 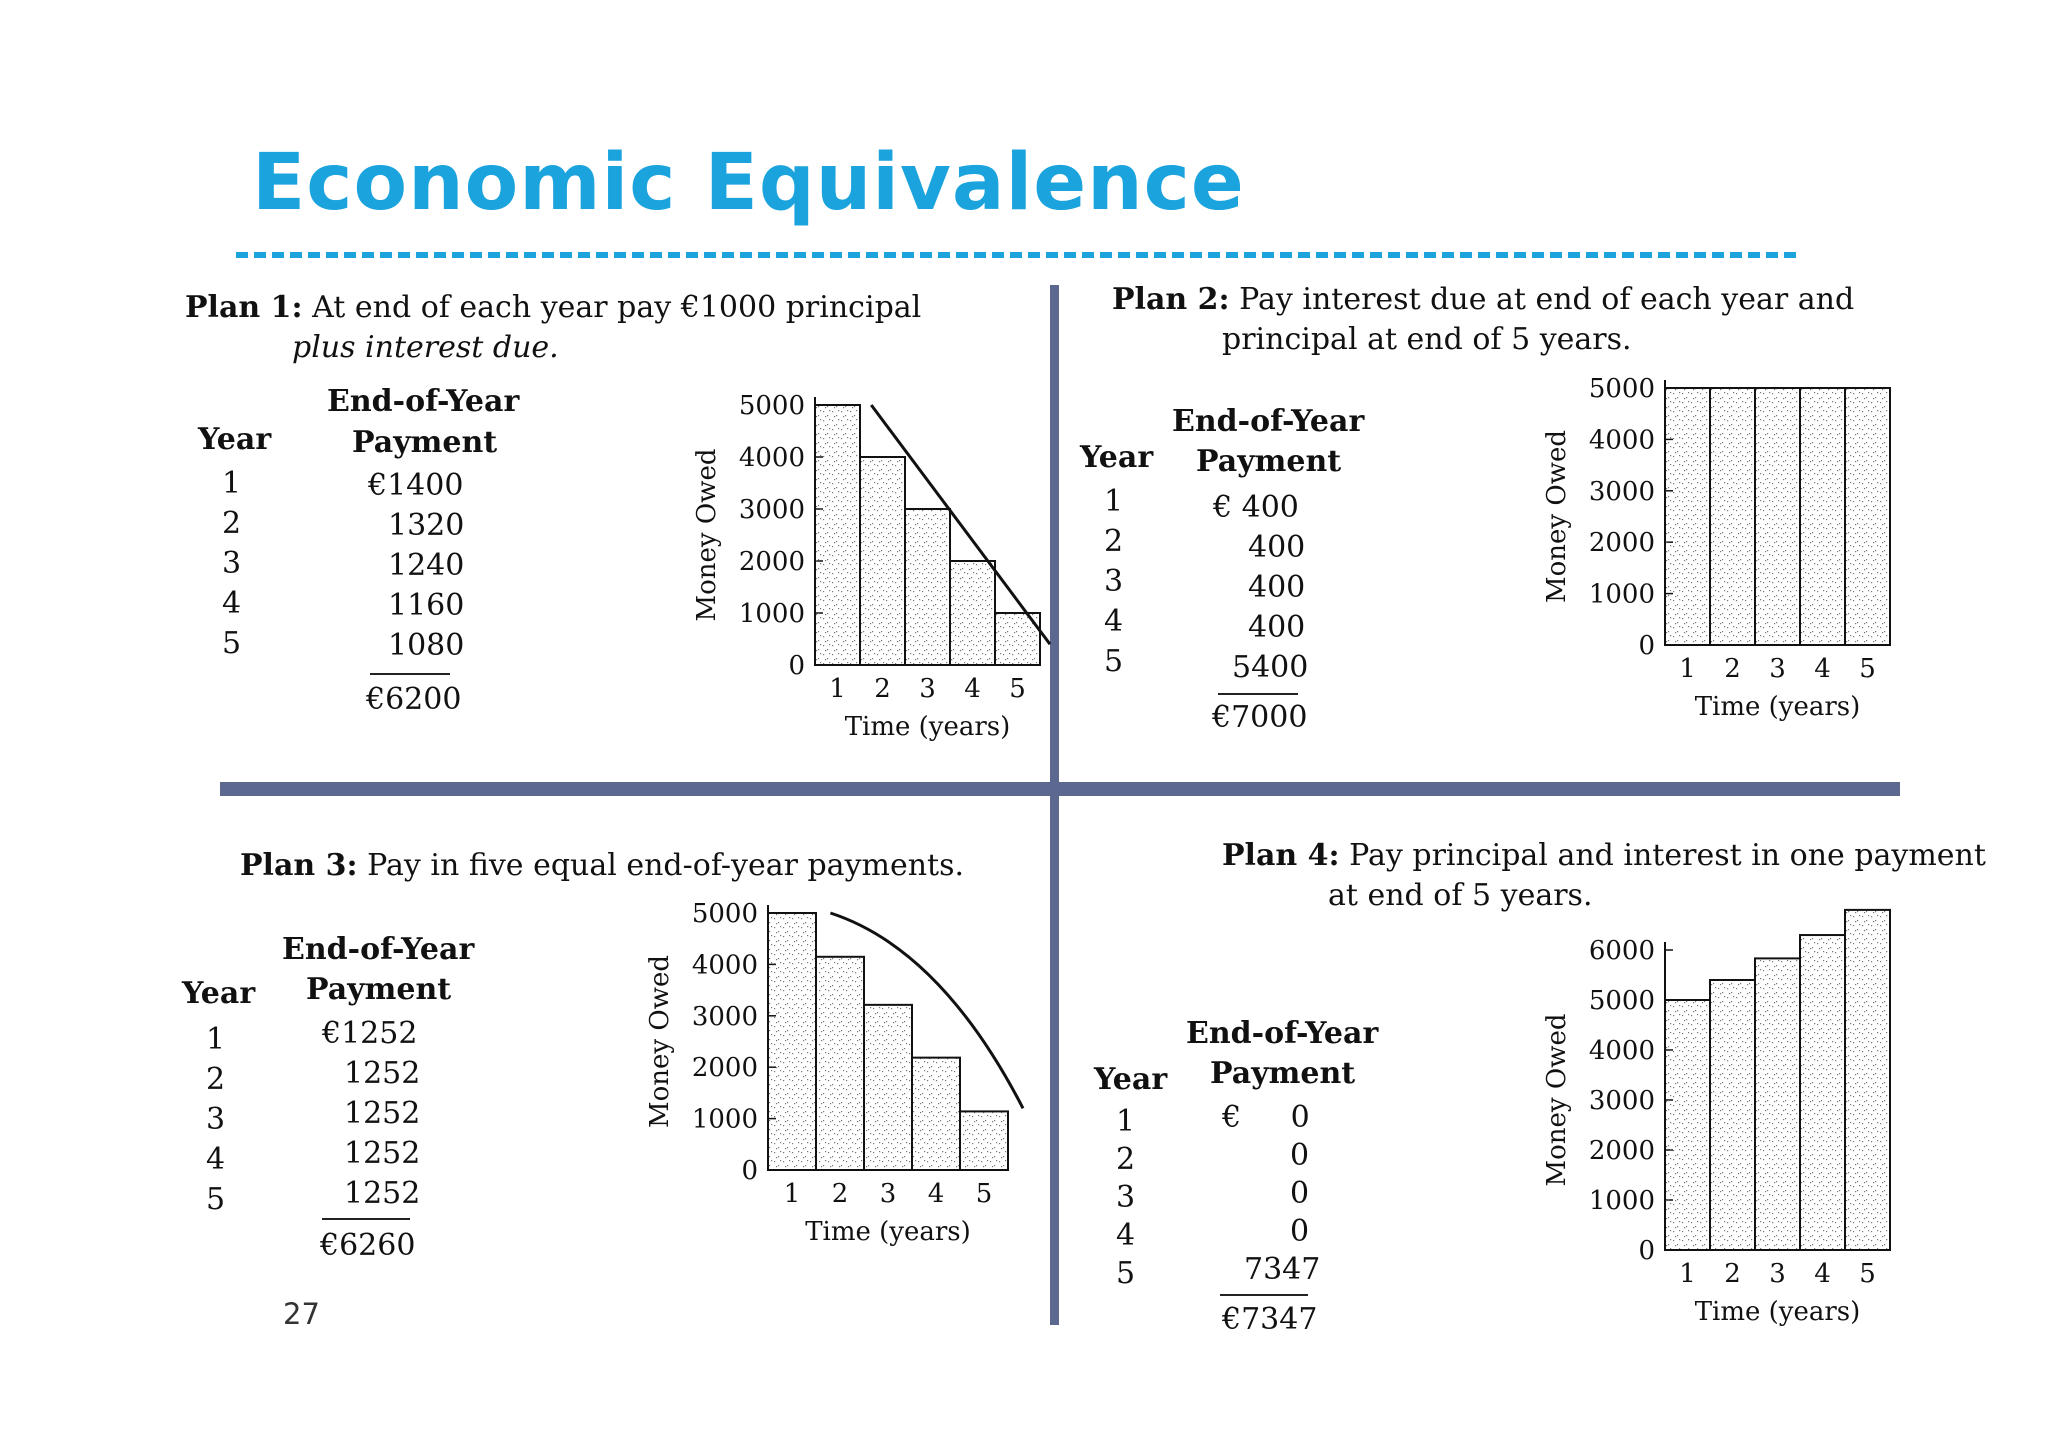 I want to click on payment-cell: 1240, so click(x=426, y=565).